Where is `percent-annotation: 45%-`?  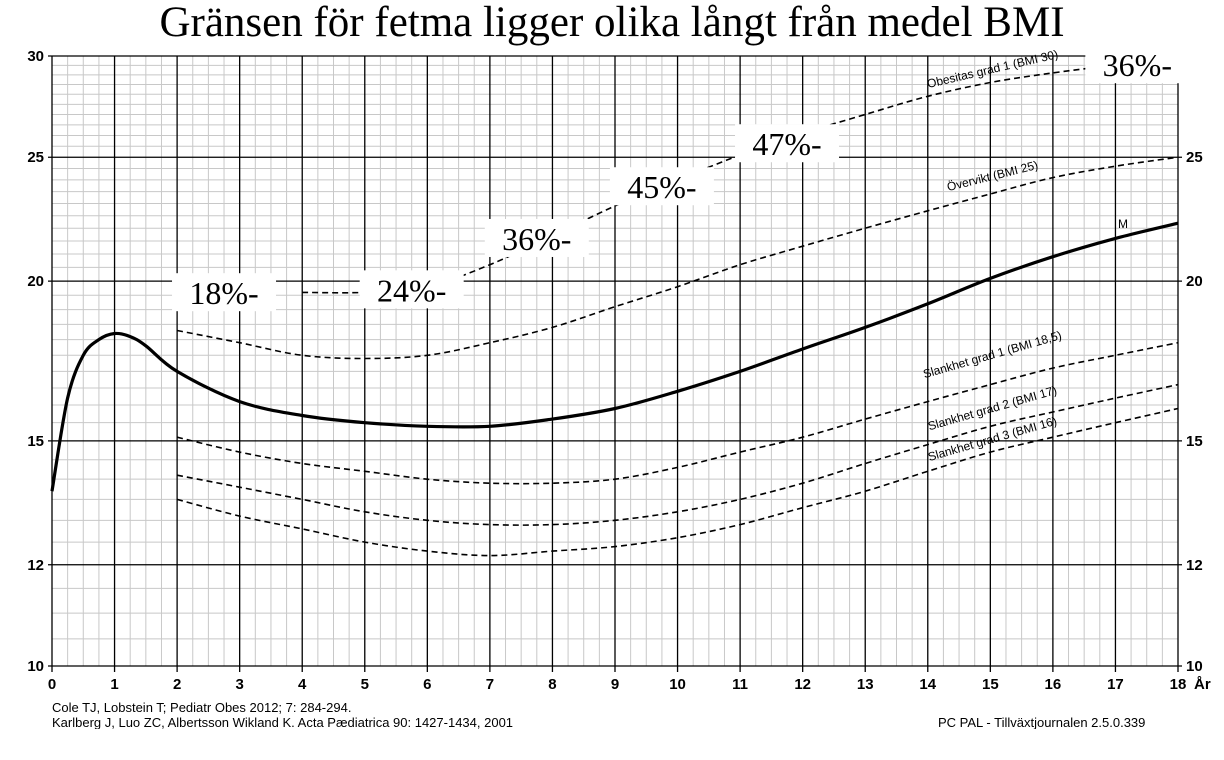
percent-annotation: 45%- is located at coordinates (661, 187).